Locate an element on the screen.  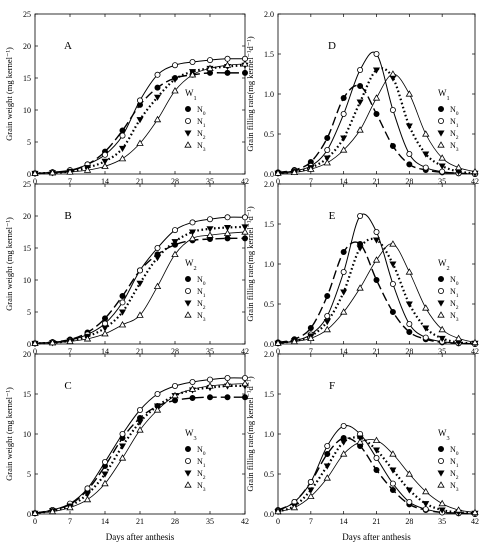
y-tick-label: 0.0 is located at coordinates (269, 514).